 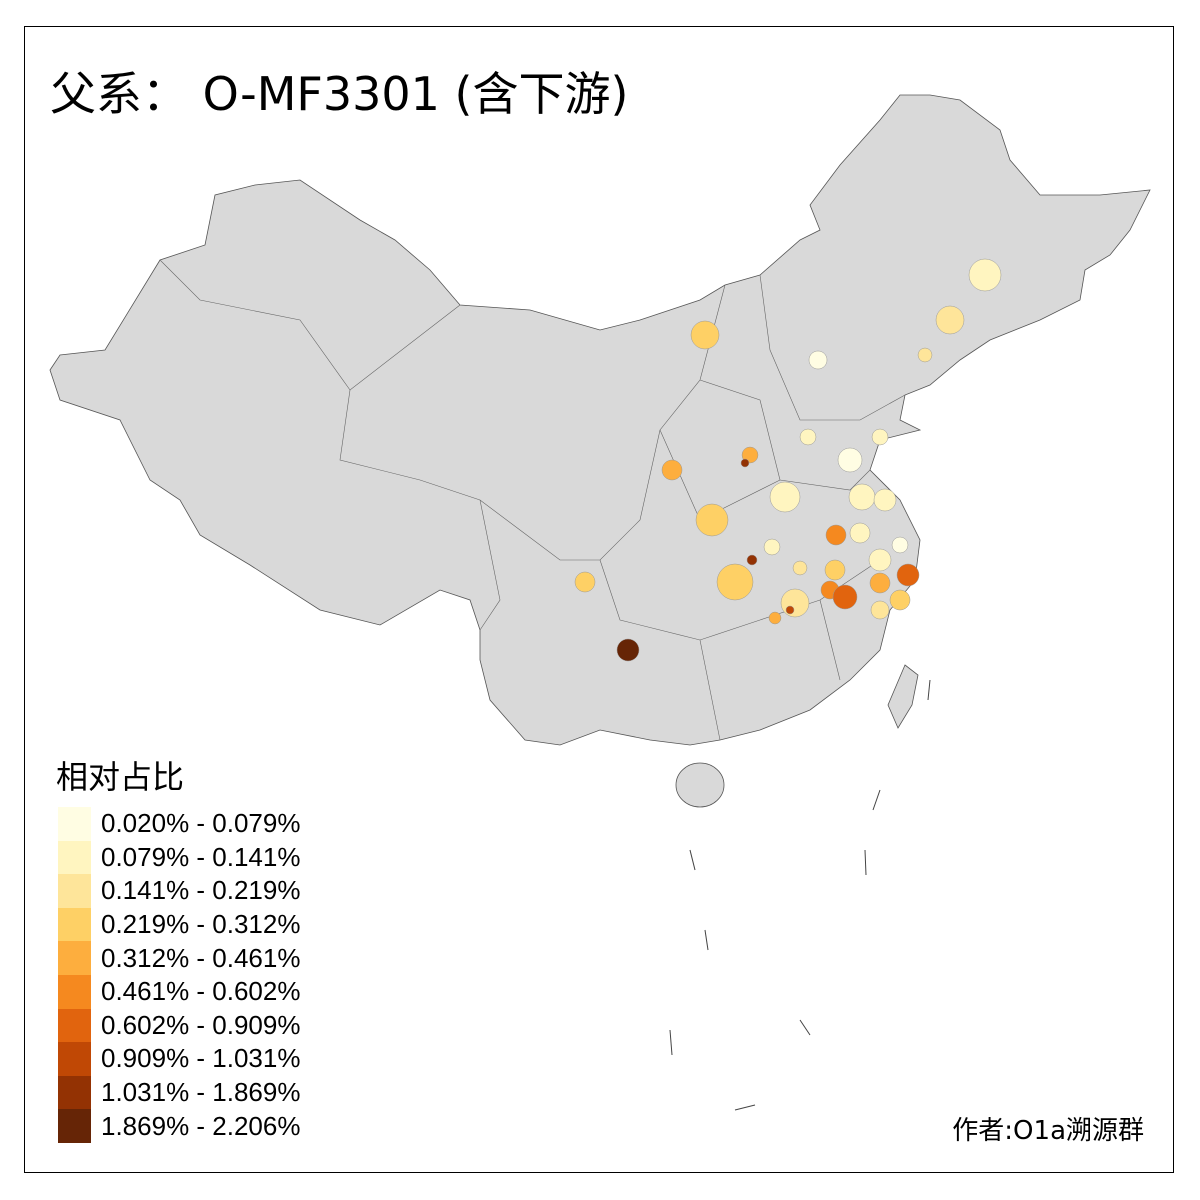 I want to click on legend-label: 0.020% - 0.079%, so click(x=201, y=823).